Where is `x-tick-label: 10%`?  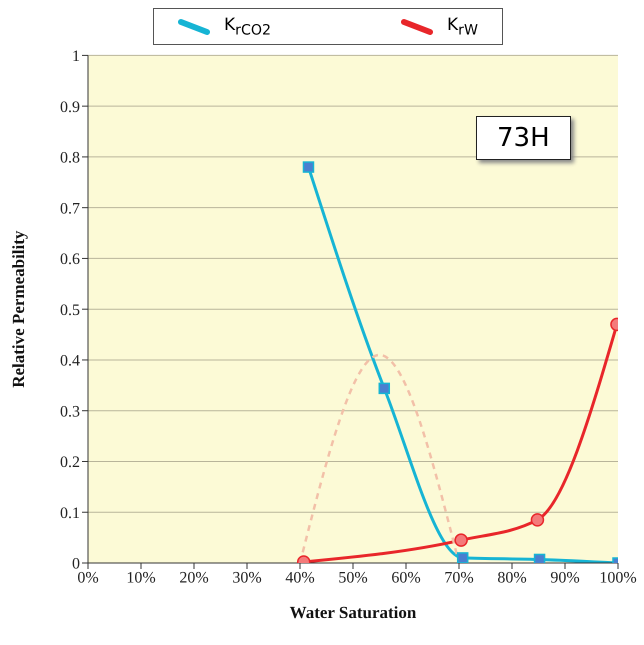 x-tick-label: 10% is located at coordinates (141, 577).